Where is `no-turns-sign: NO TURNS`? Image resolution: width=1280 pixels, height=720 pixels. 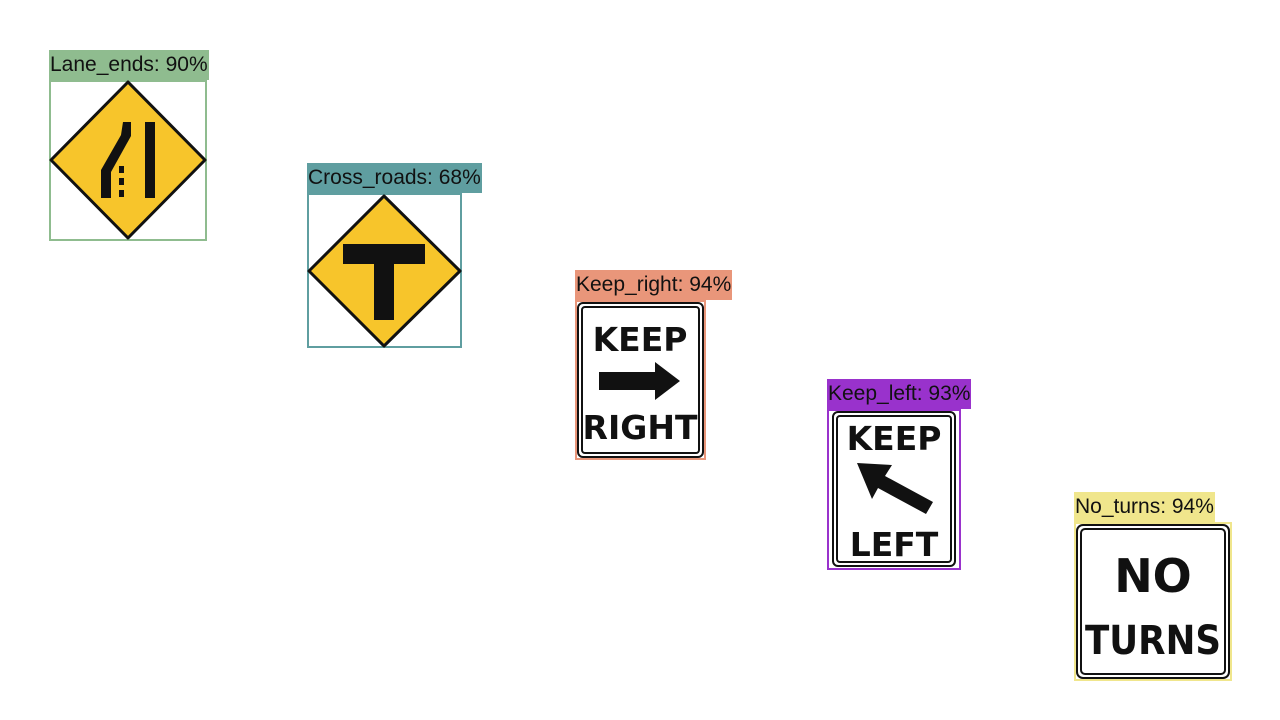
no-turns-sign: NO TURNS is located at coordinates (1153, 601).